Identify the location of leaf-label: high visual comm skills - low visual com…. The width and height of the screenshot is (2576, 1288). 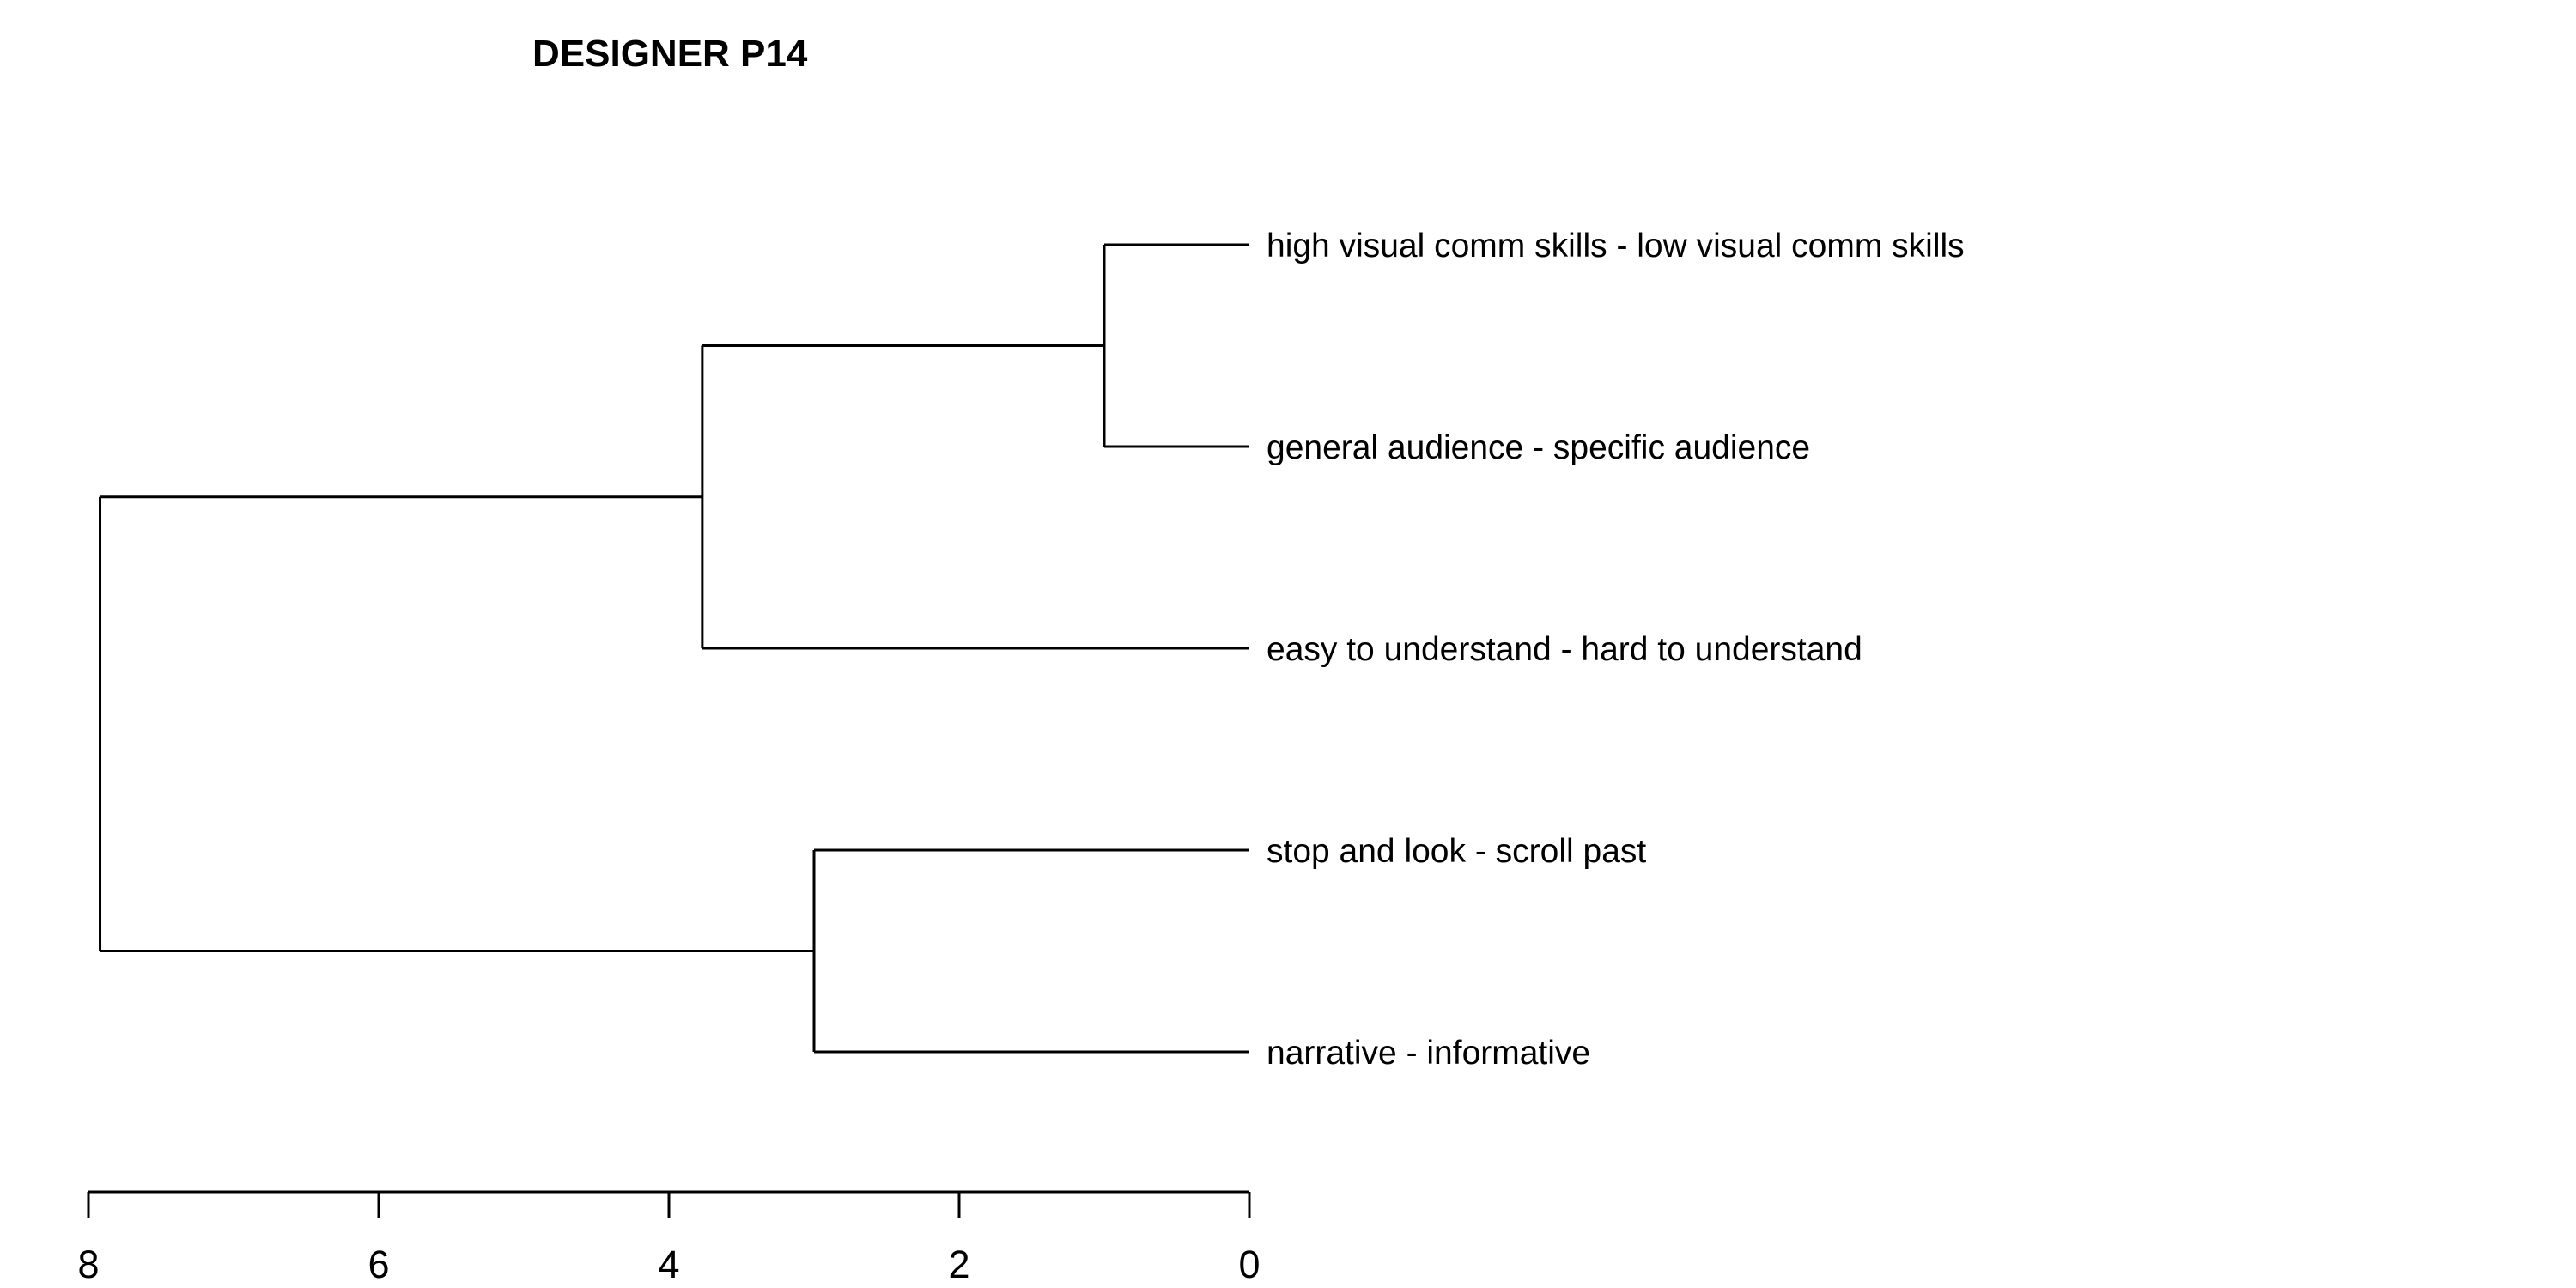
(1616, 246).